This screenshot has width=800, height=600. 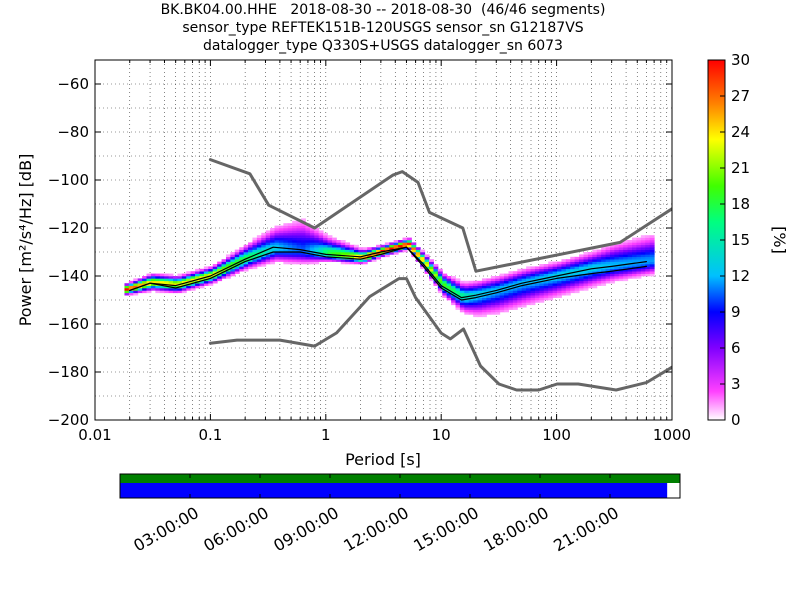 What do you see at coordinates (740, 276) in the screenshot?
I see `colorbar-tick-label: 12` at bounding box center [740, 276].